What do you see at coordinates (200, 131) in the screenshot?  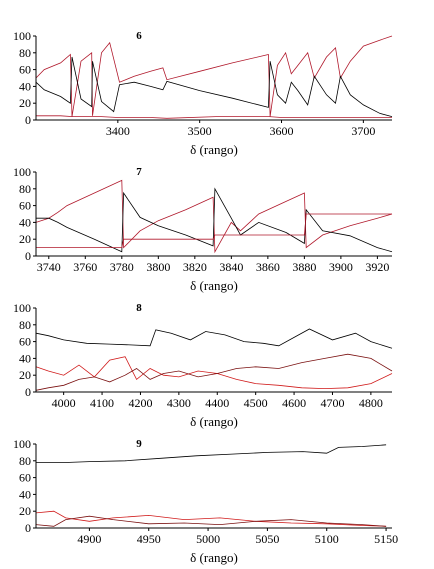 I see `x-tick-label: 3500` at bounding box center [200, 131].